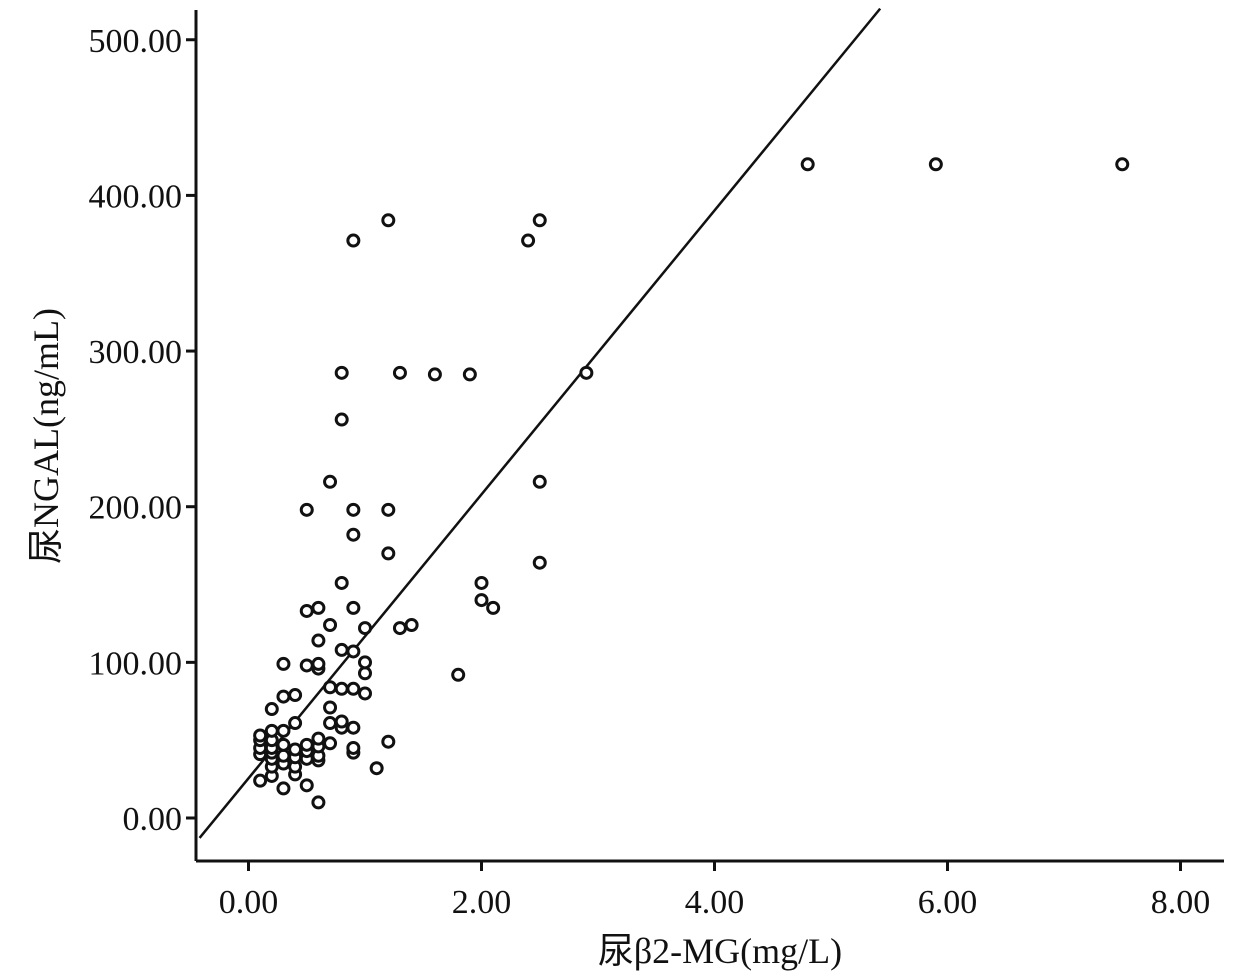 This screenshot has height=976, width=1260. I want to click on y-axis-ticks: 0.00 100.00 200.00 300.00 400.00 500.00, so click(142, 430).